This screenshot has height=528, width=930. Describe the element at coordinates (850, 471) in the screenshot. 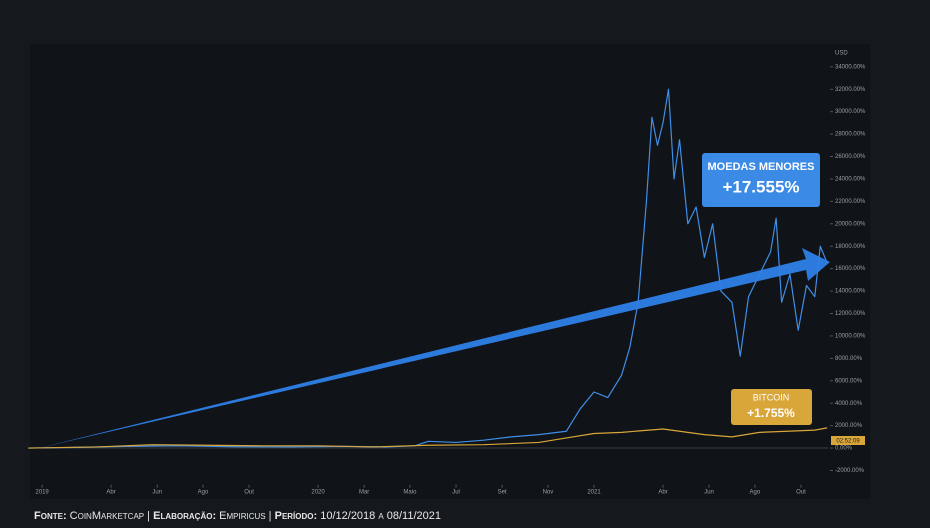

I see `y-tick-label: -2000.00%` at that location.